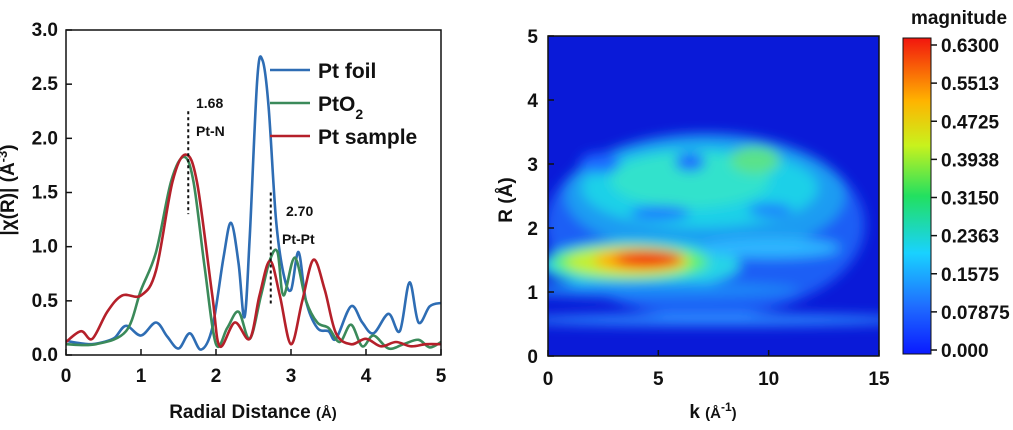 This screenshot has width=1013, height=430. I want to click on x-tick-label: 5, so click(441, 376).